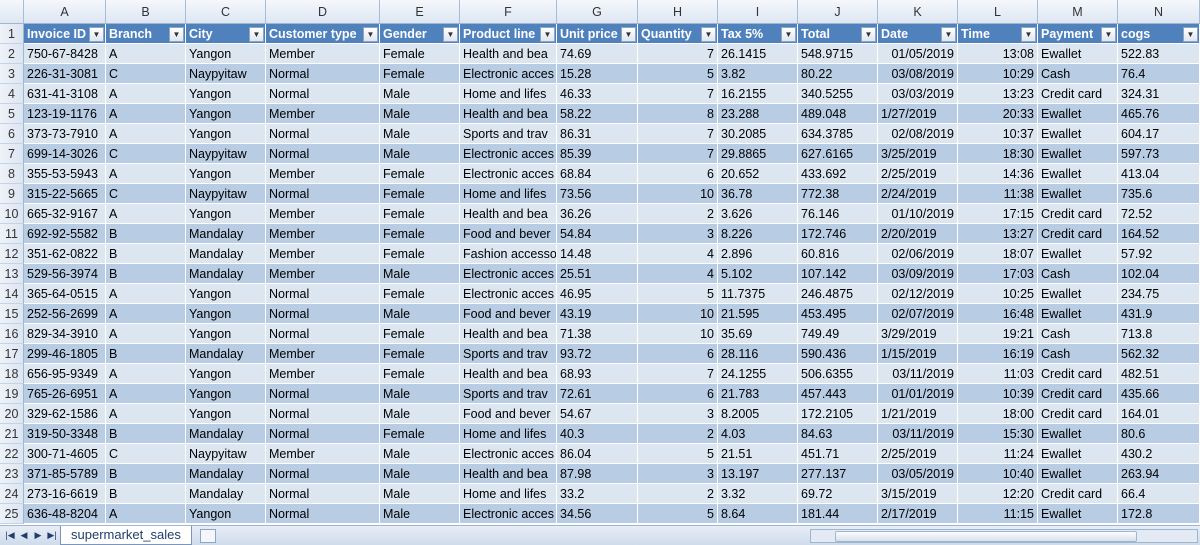 The width and height of the screenshot is (1200, 545). I want to click on cell: 665-32-9167, so click(65, 214).